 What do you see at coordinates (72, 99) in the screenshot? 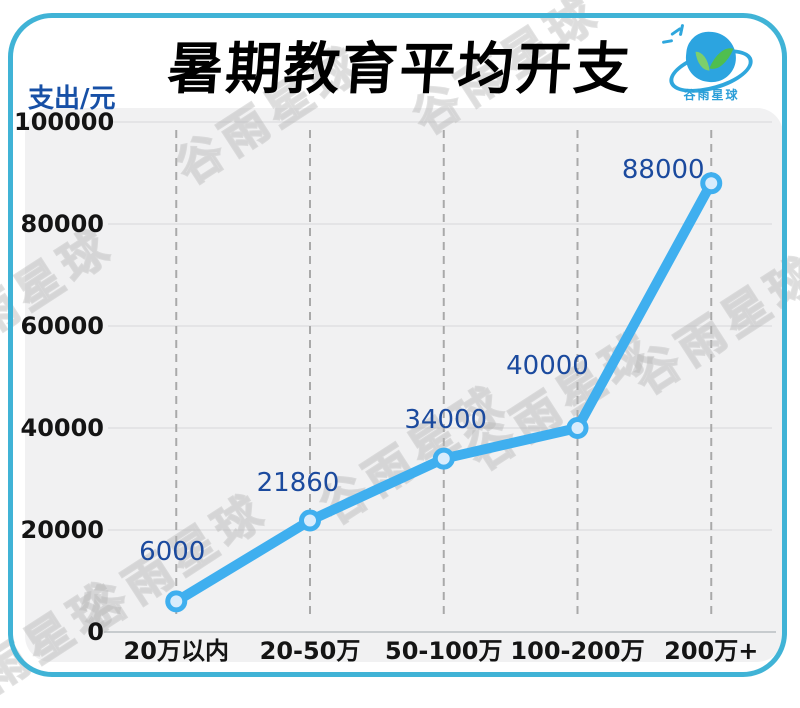
I see `y-axis-title: 支出/元` at bounding box center [72, 99].